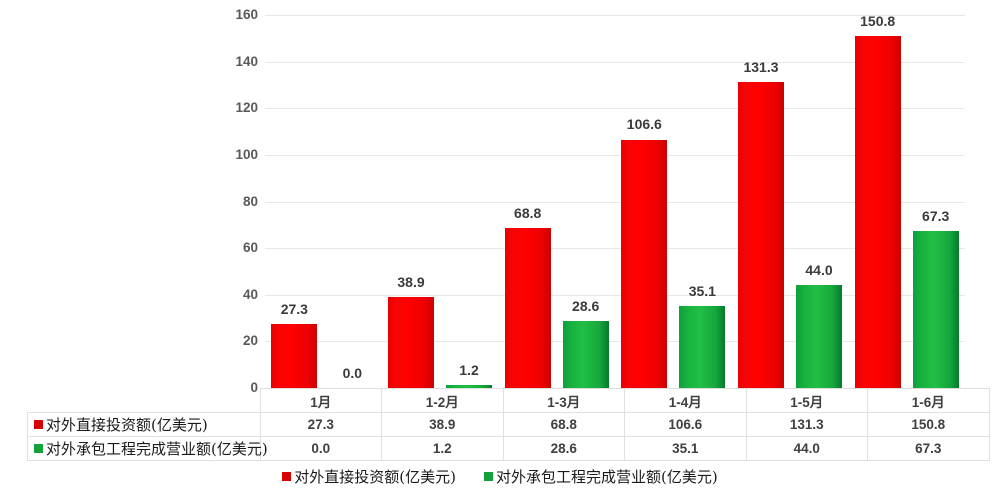  I want to click on bar-green-1-3月, so click(585, 354).